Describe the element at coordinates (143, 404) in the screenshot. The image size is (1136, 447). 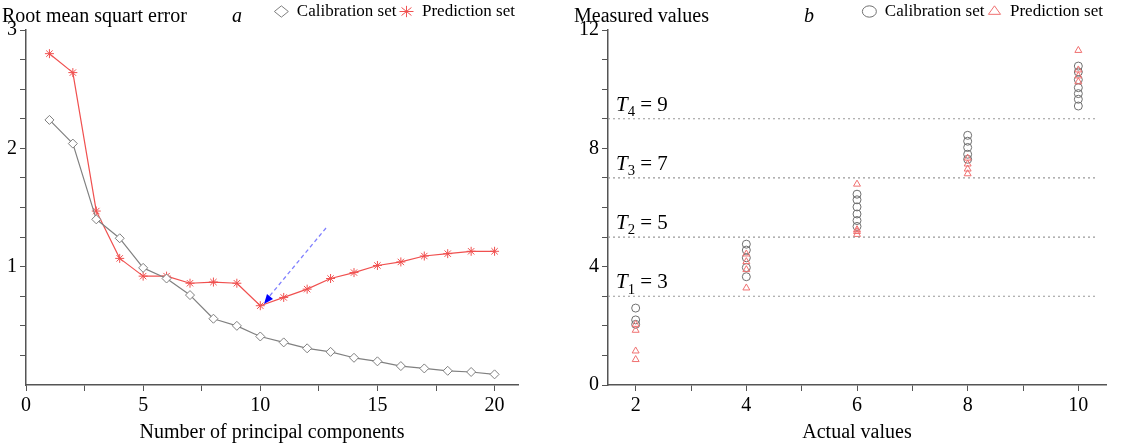
I see `x-tick-label: 5` at that location.